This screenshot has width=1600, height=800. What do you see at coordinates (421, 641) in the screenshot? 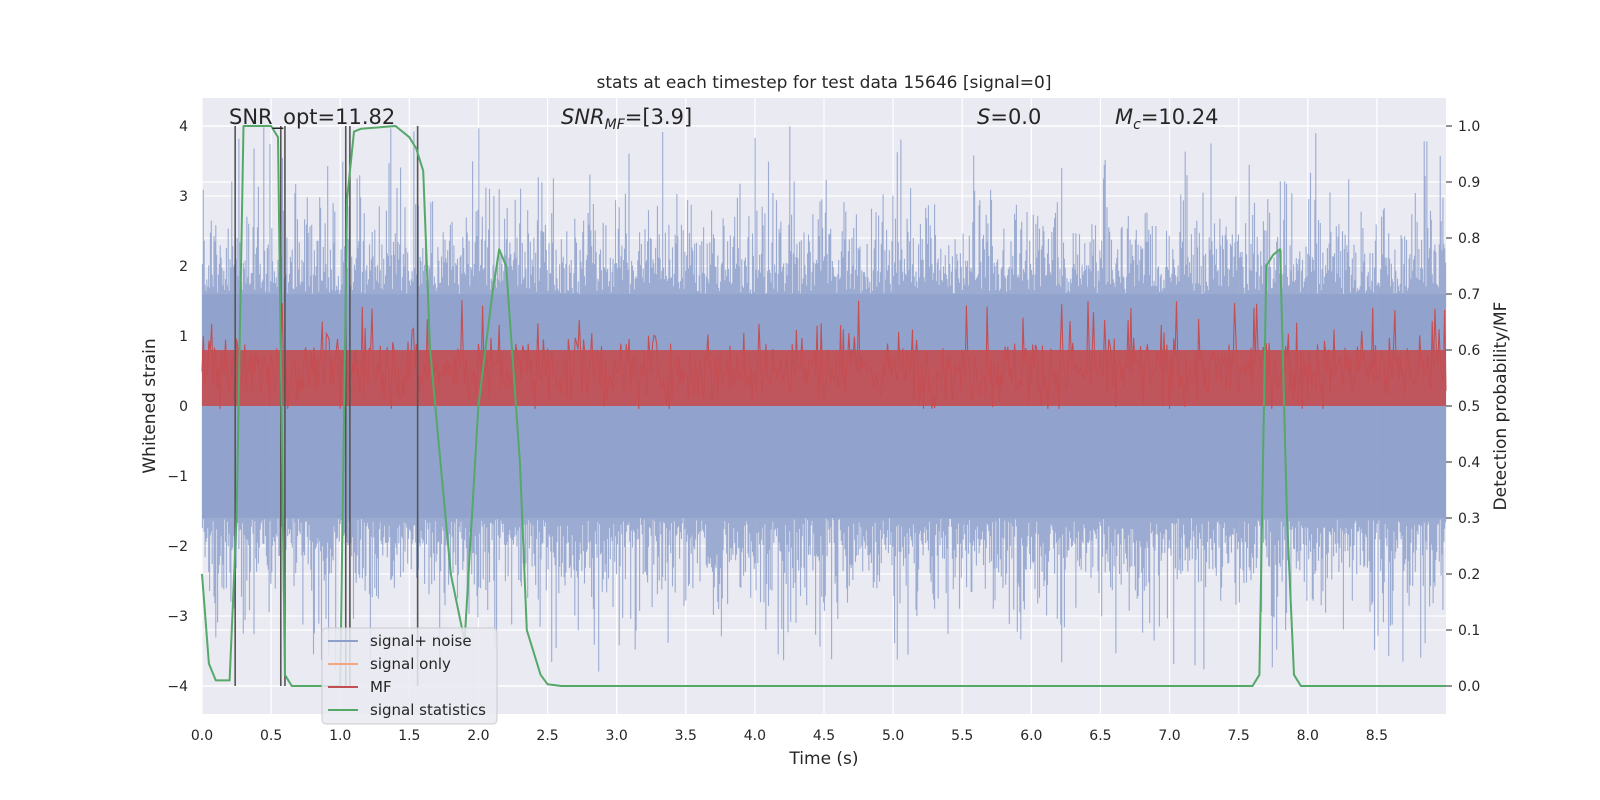
I see `legend-label-noise: signal+ noise` at bounding box center [421, 641].